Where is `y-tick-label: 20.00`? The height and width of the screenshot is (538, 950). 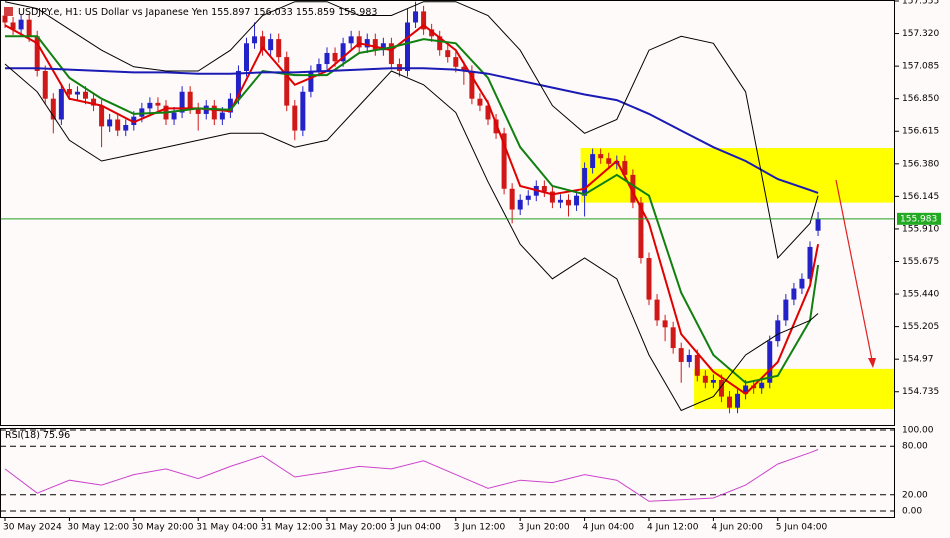 y-tick-label: 20.00 is located at coordinates (915, 495).